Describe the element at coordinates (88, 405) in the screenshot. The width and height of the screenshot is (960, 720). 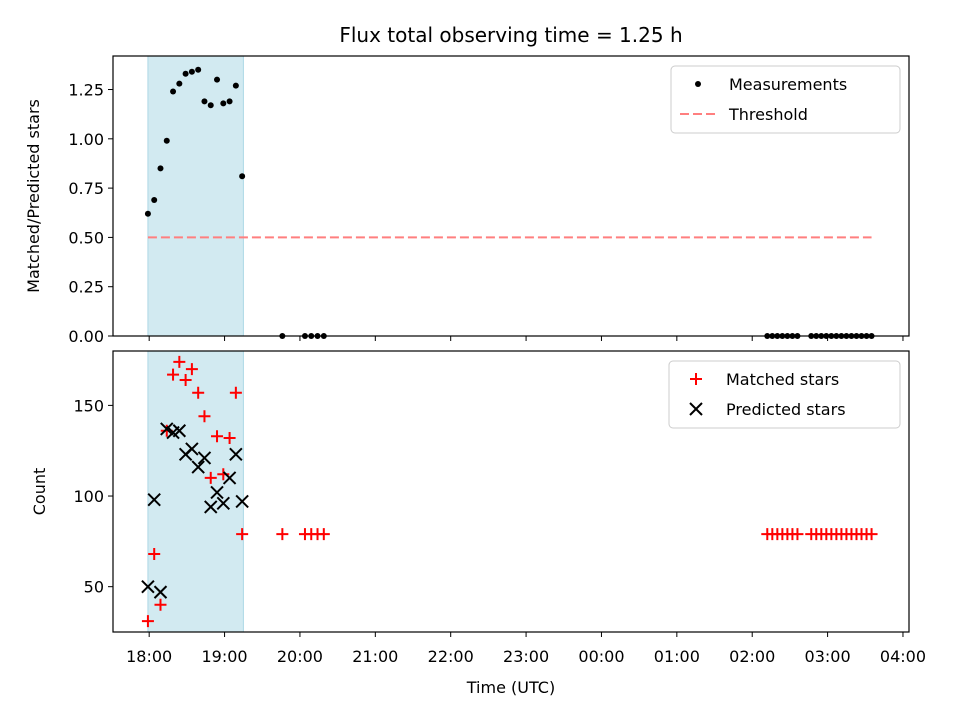
I see `y-tick-label: 150` at that location.